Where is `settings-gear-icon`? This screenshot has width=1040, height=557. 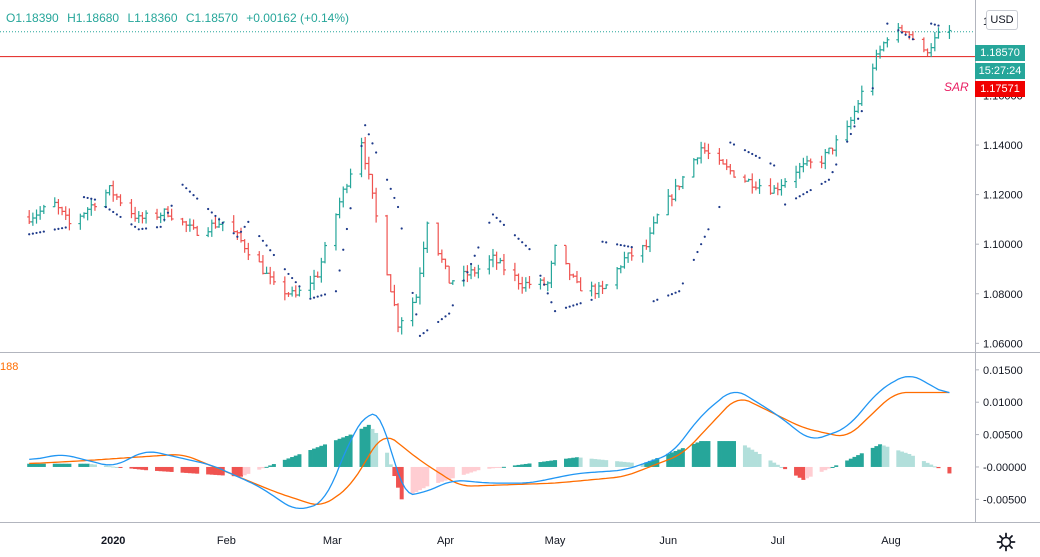 settings-gear-icon is located at coordinates (1006, 542).